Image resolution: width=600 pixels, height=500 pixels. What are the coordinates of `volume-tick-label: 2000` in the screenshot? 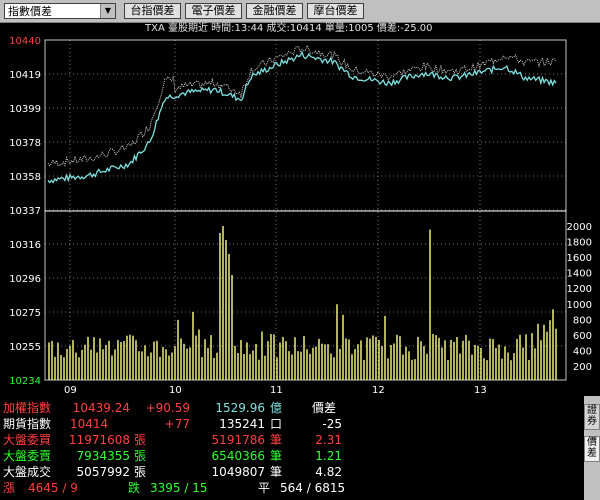 It's located at (579, 227).